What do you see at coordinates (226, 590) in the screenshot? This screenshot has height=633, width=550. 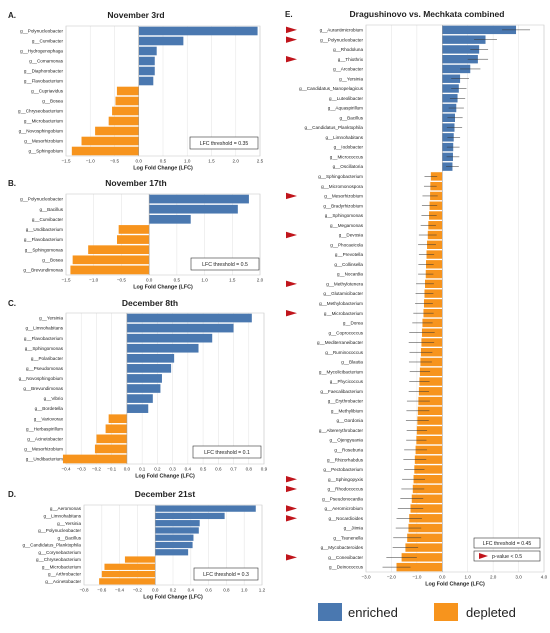 I see `x-tick-label: 0.8` at bounding box center [226, 590].